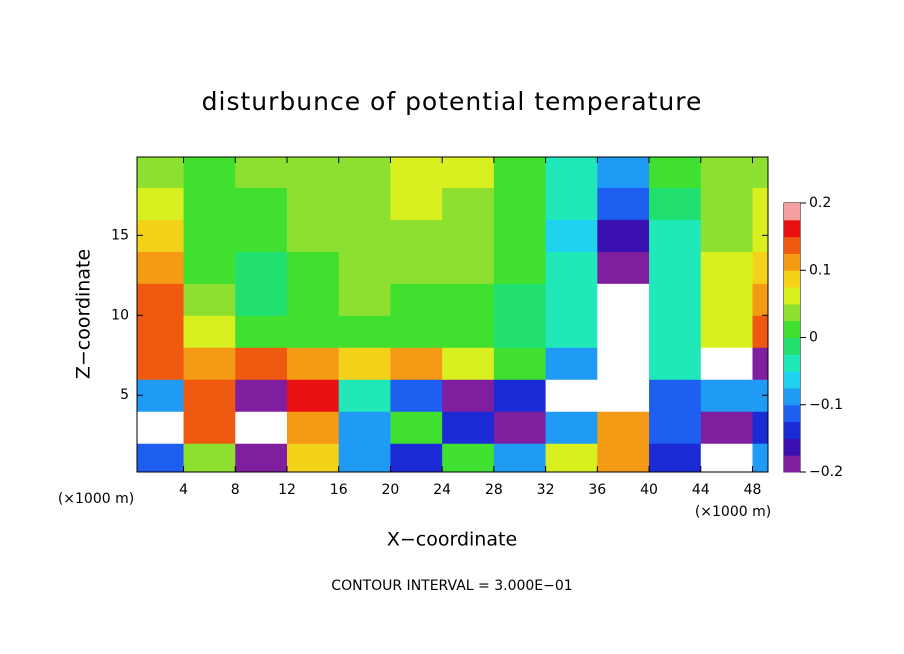 The width and height of the screenshot is (904, 654). What do you see at coordinates (442, 490) in the screenshot?
I see `x-tick-label: 24` at bounding box center [442, 490].